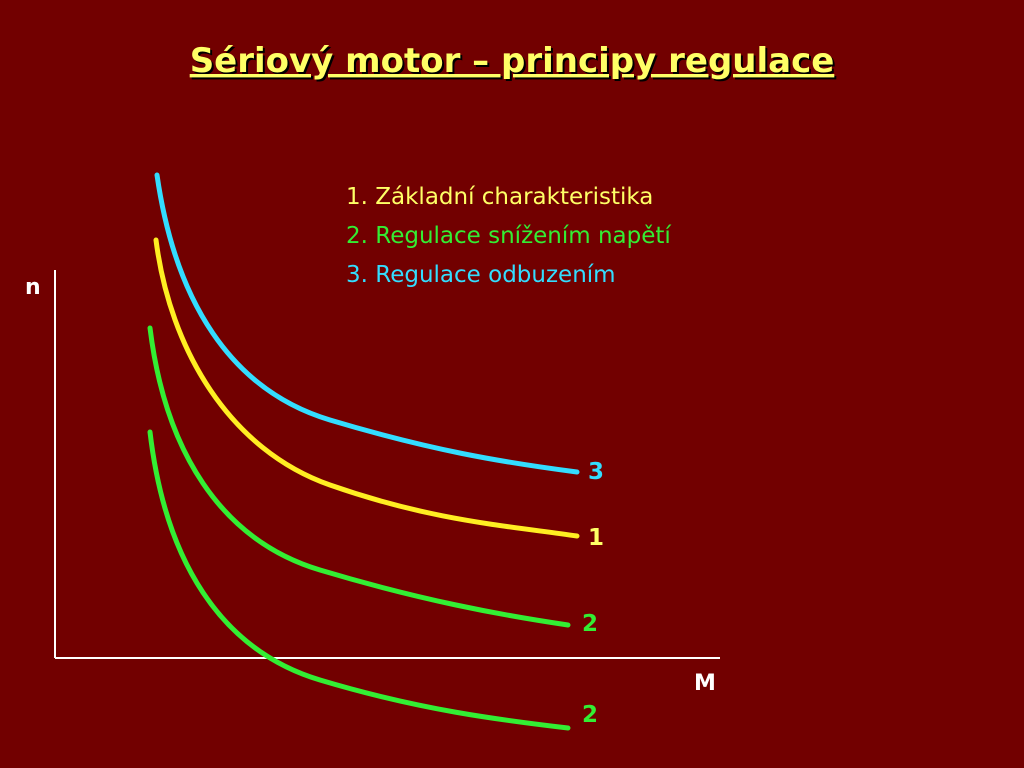 The width and height of the screenshot is (1024, 768). I want to click on legend-item: 1. Základní charakteristika, so click(499, 197).